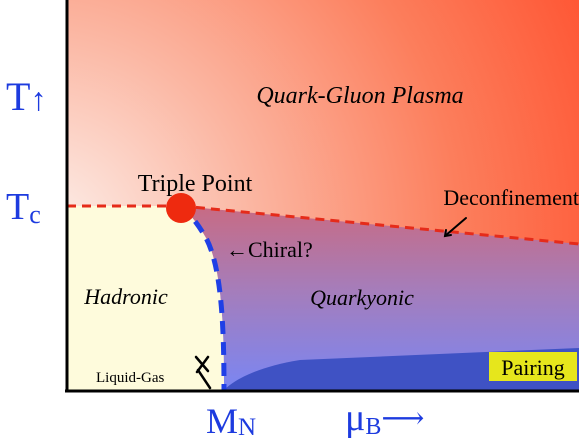 The height and width of the screenshot is (439, 579). Describe the element at coordinates (231, 420) in the screenshot. I see `mn-label: MN` at that location.